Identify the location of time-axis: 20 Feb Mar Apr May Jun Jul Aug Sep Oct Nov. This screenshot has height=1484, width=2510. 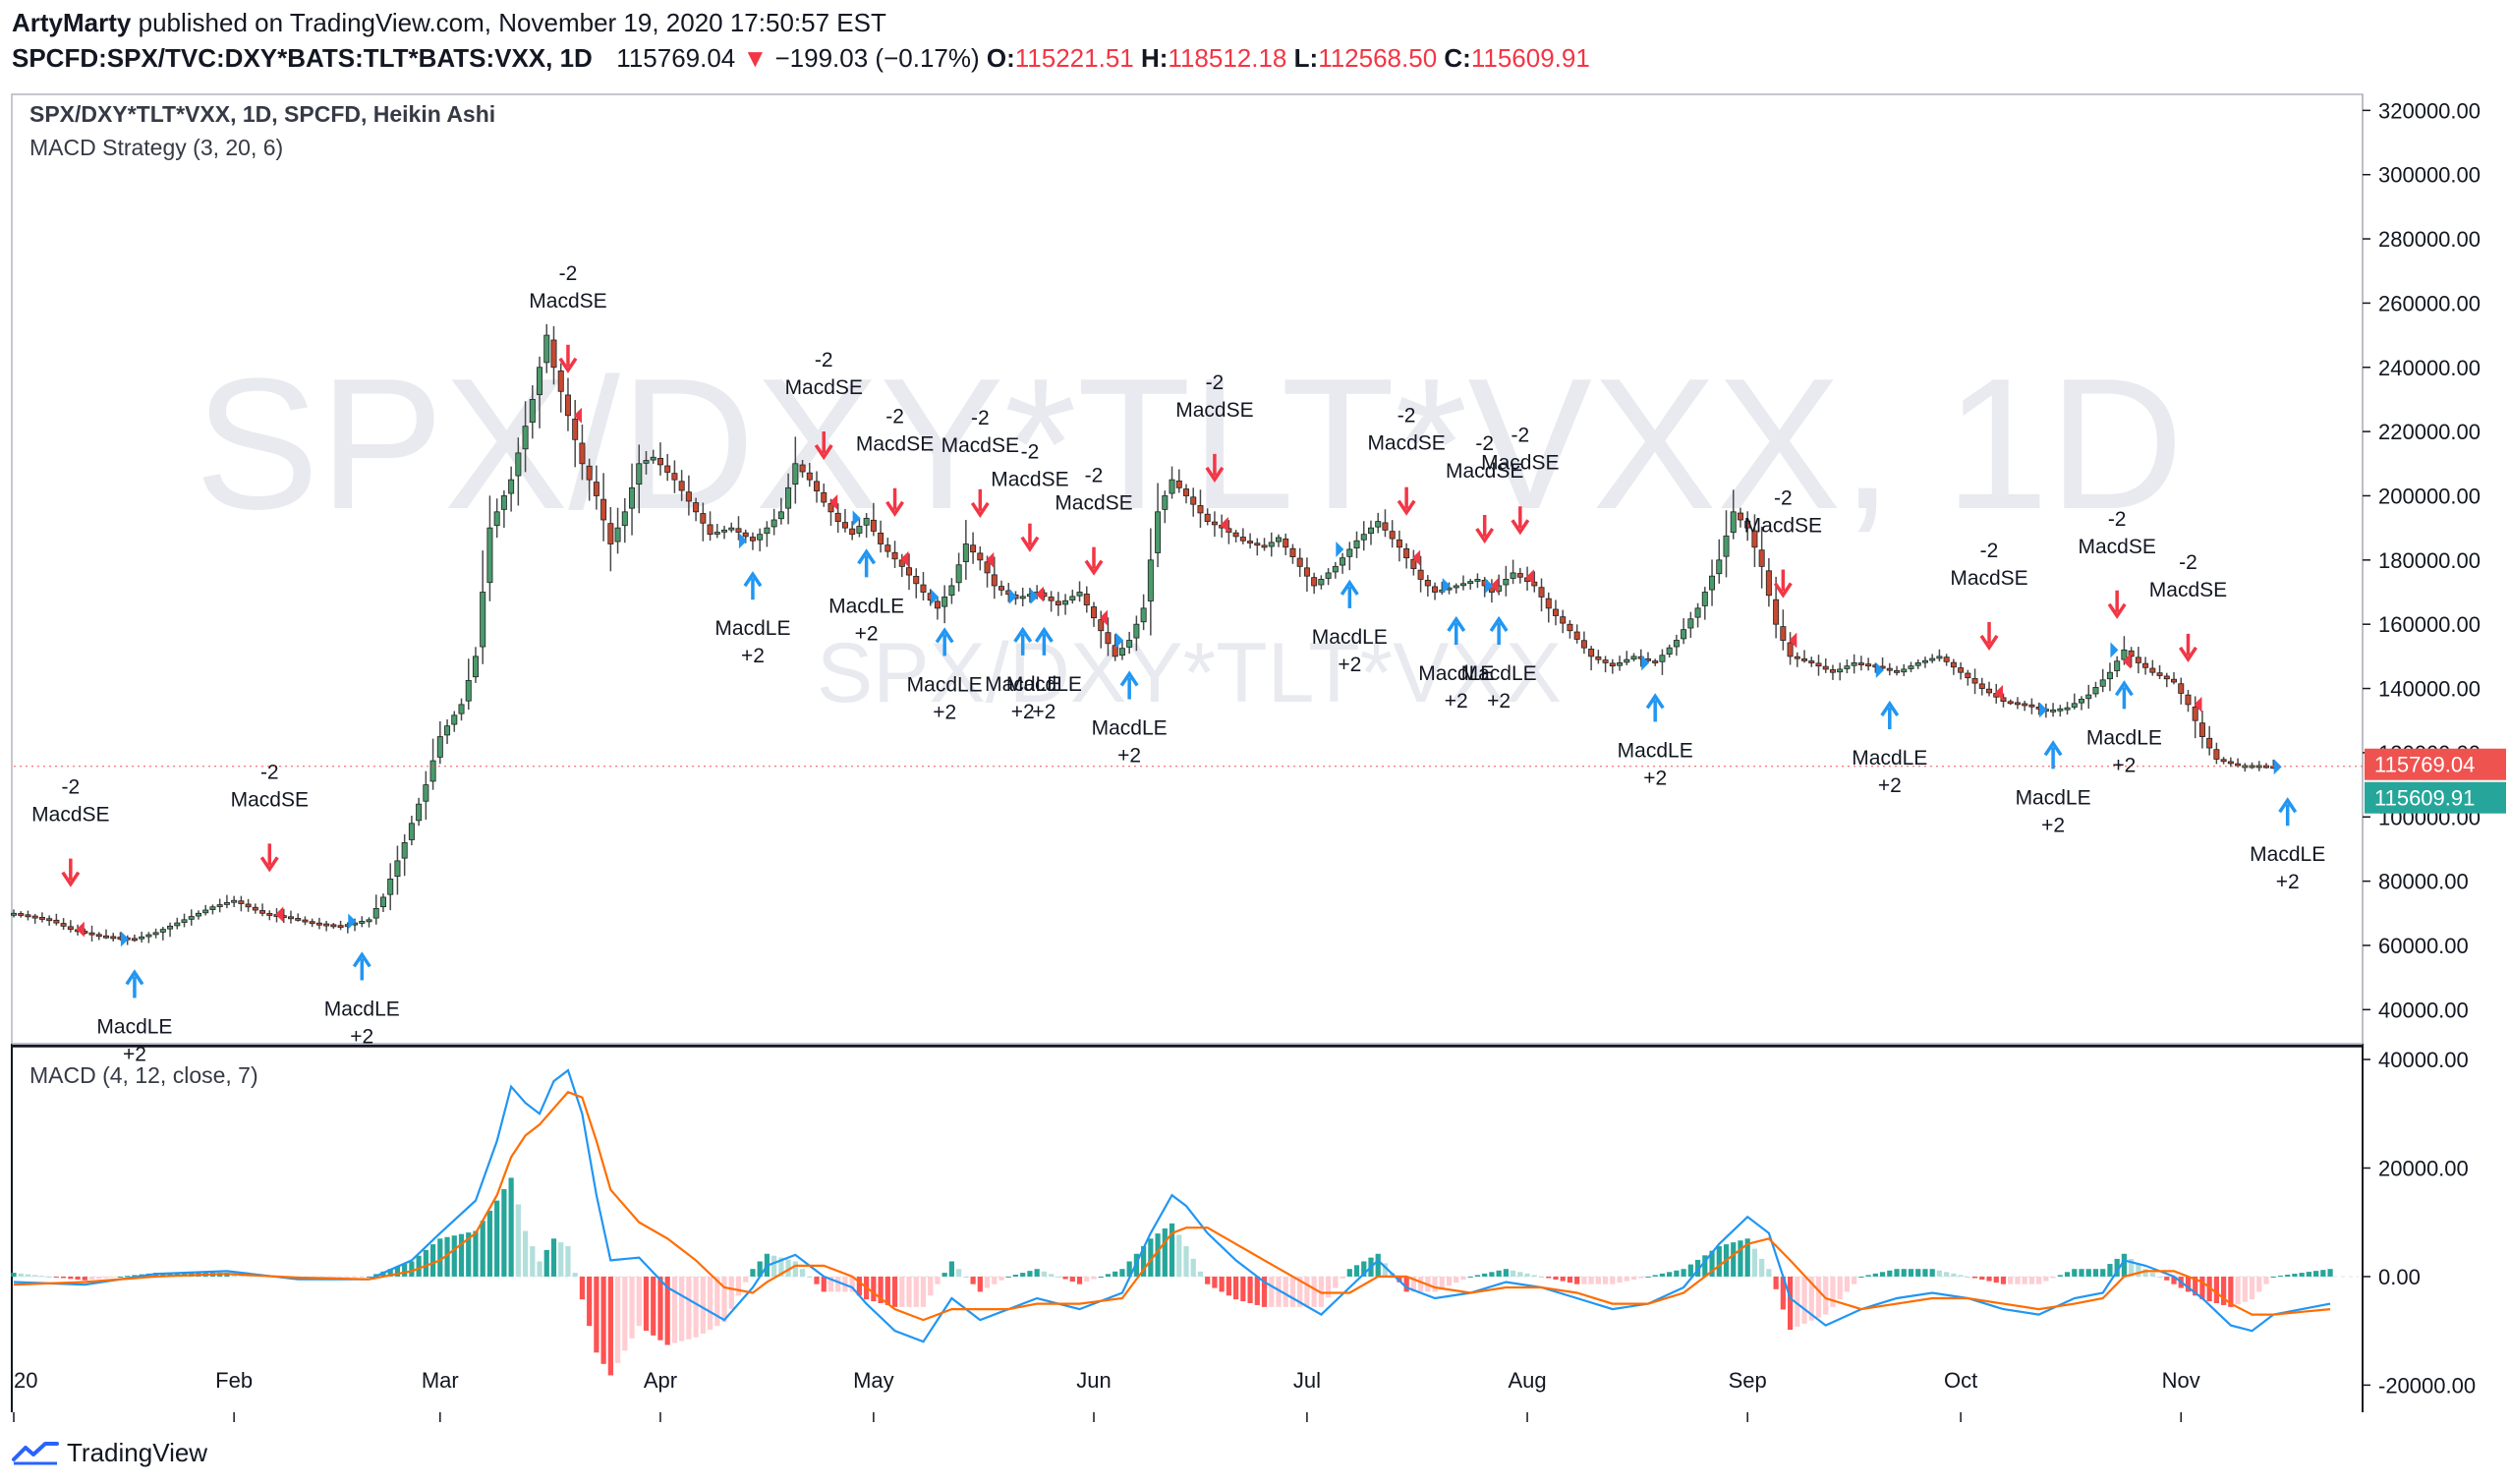
(1107, 1395).